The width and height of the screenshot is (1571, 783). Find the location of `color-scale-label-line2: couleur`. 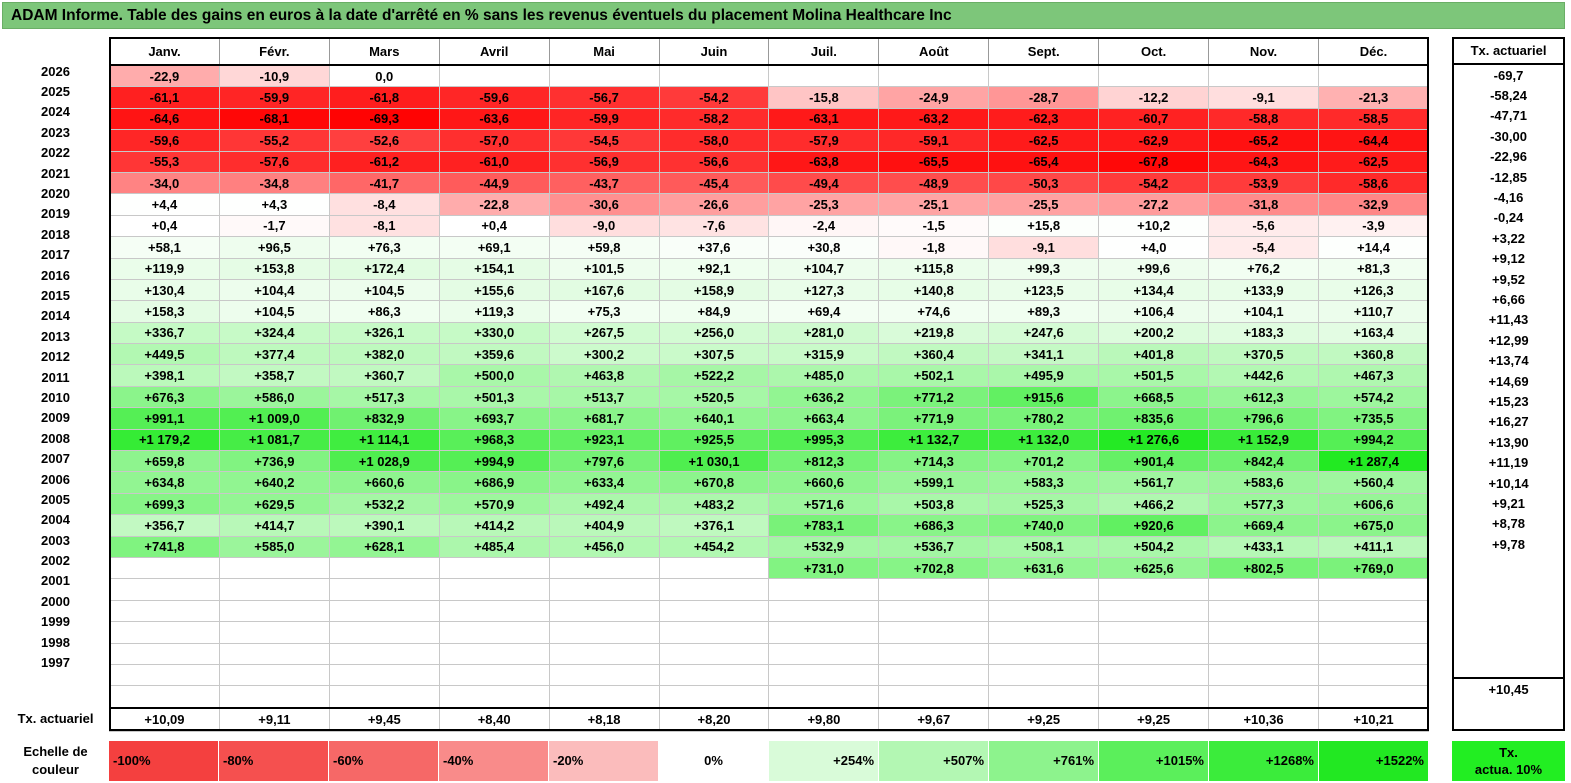

color-scale-label-line2: couleur is located at coordinates (55, 769).